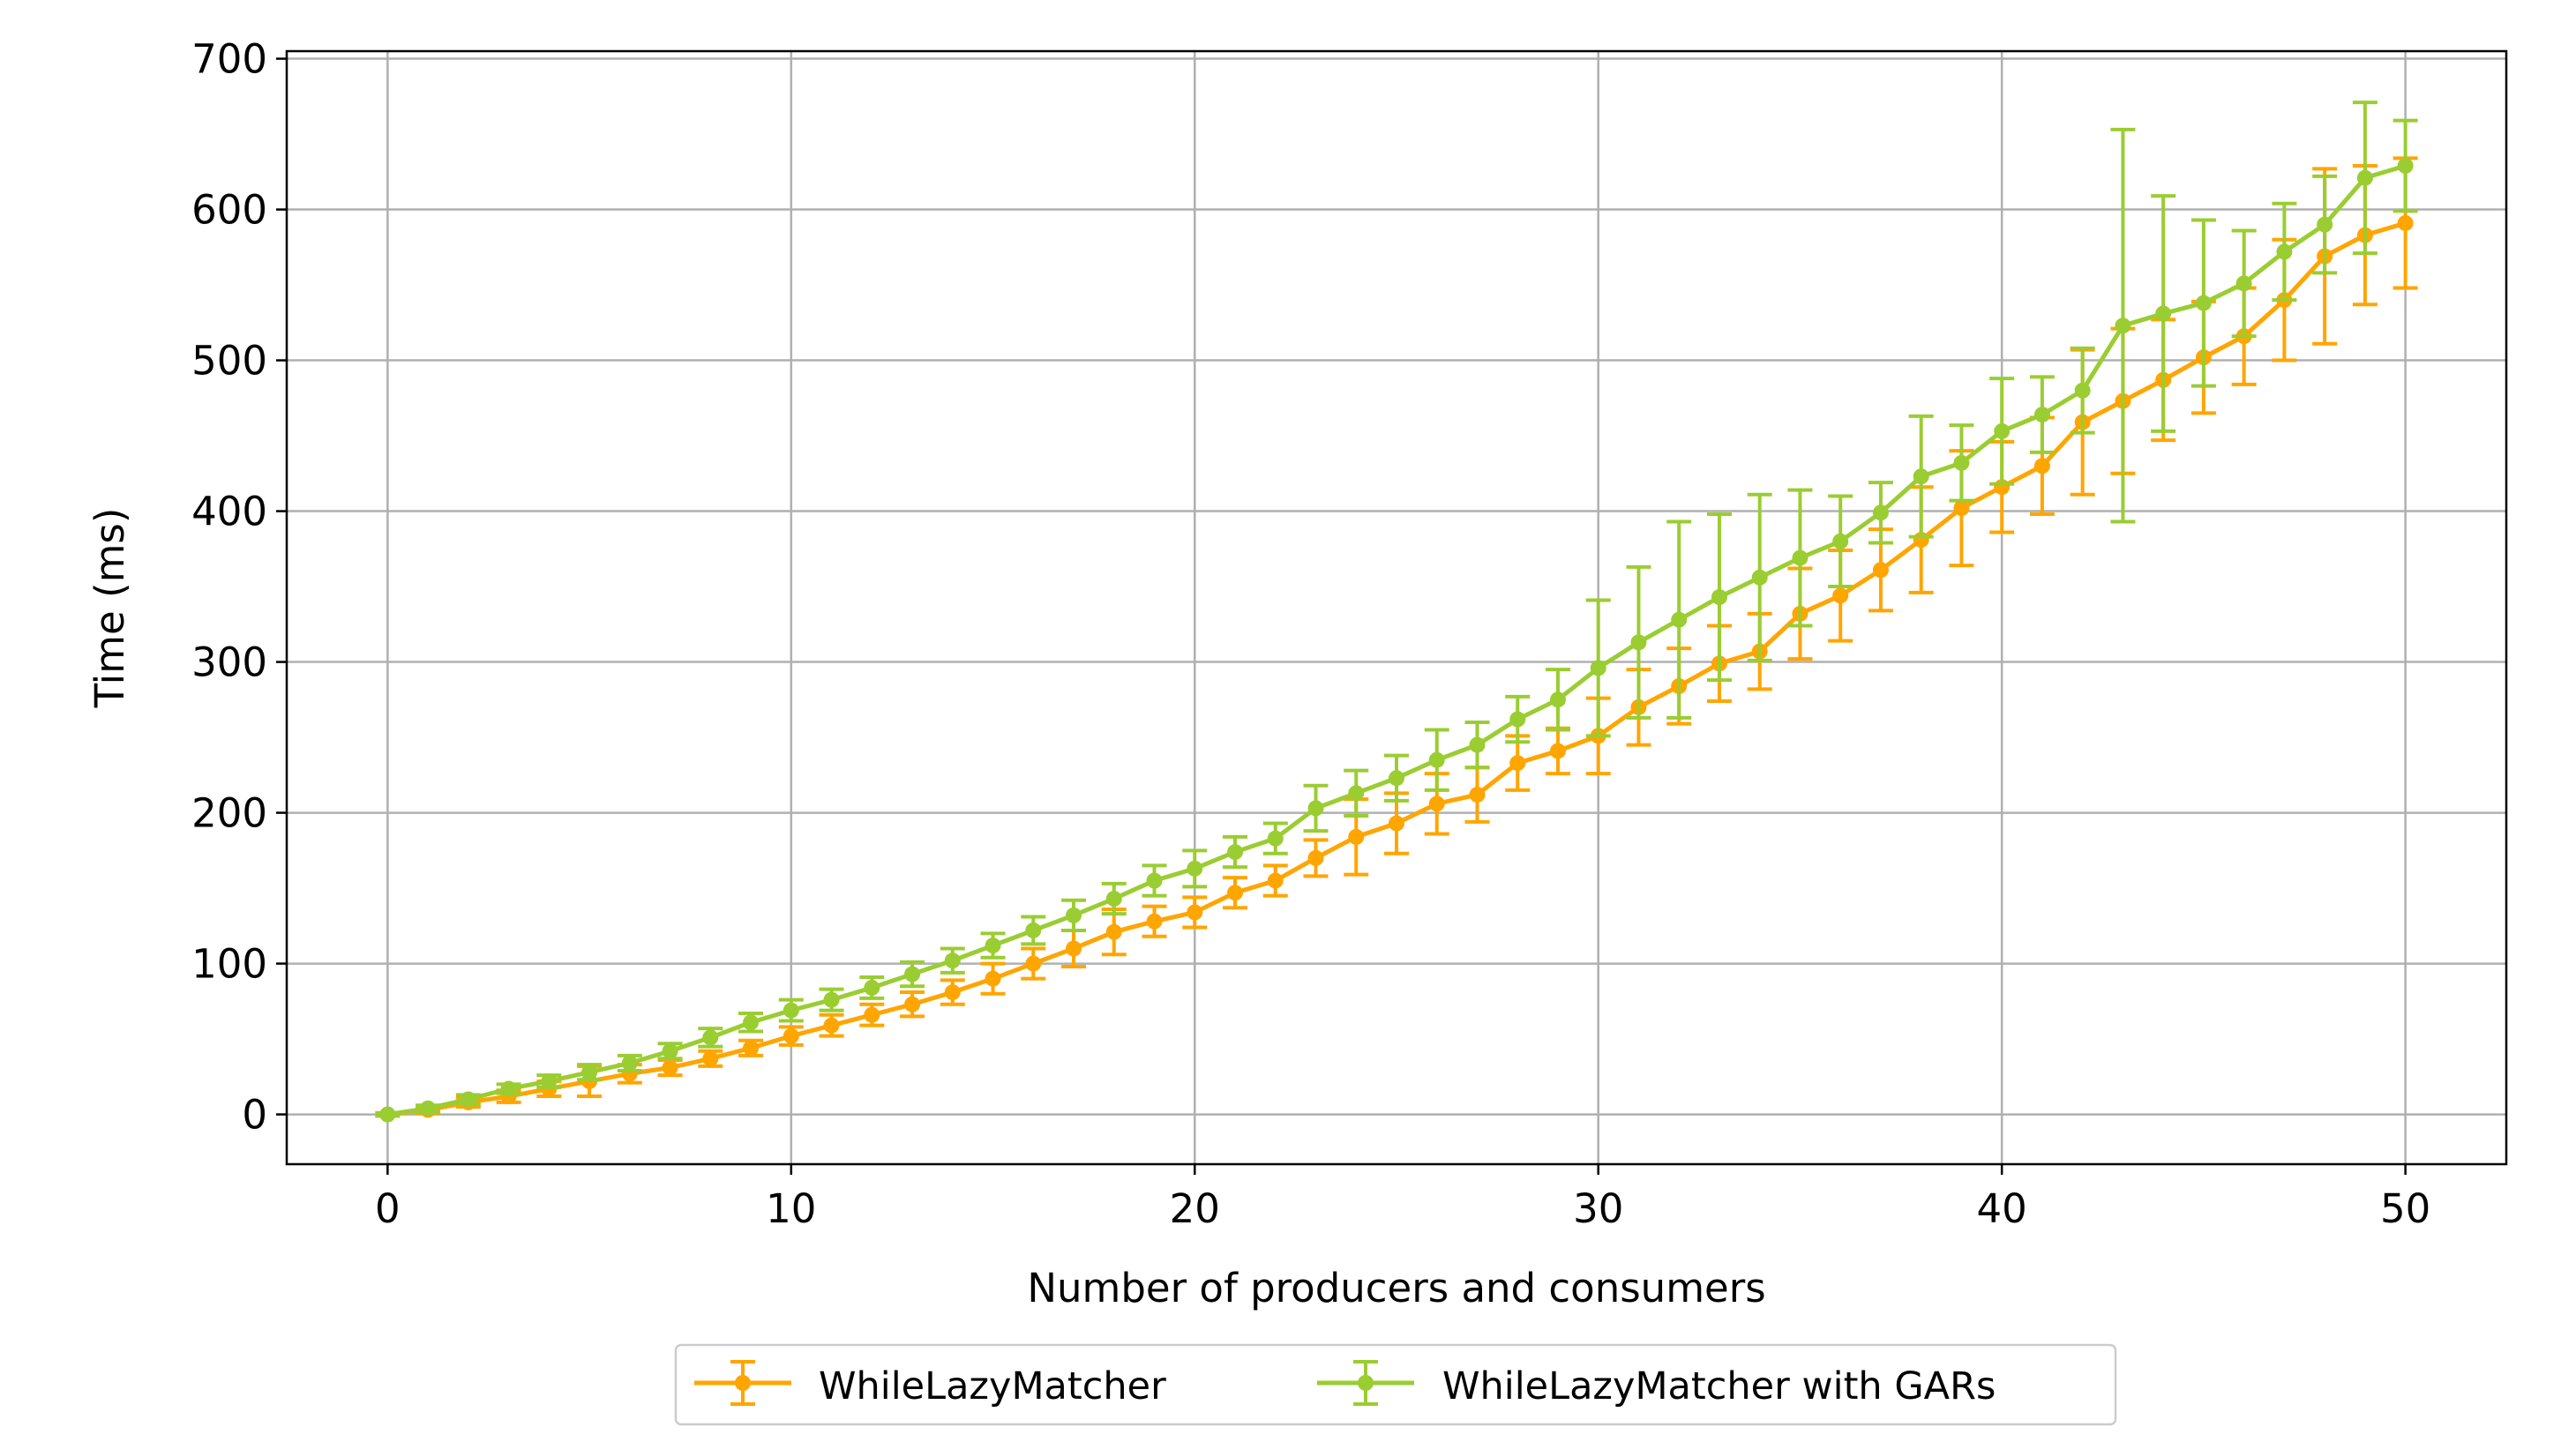 This screenshot has width=2576, height=1442. What do you see at coordinates (791, 1208) in the screenshot?
I see `x-tick-label: 10` at bounding box center [791, 1208].